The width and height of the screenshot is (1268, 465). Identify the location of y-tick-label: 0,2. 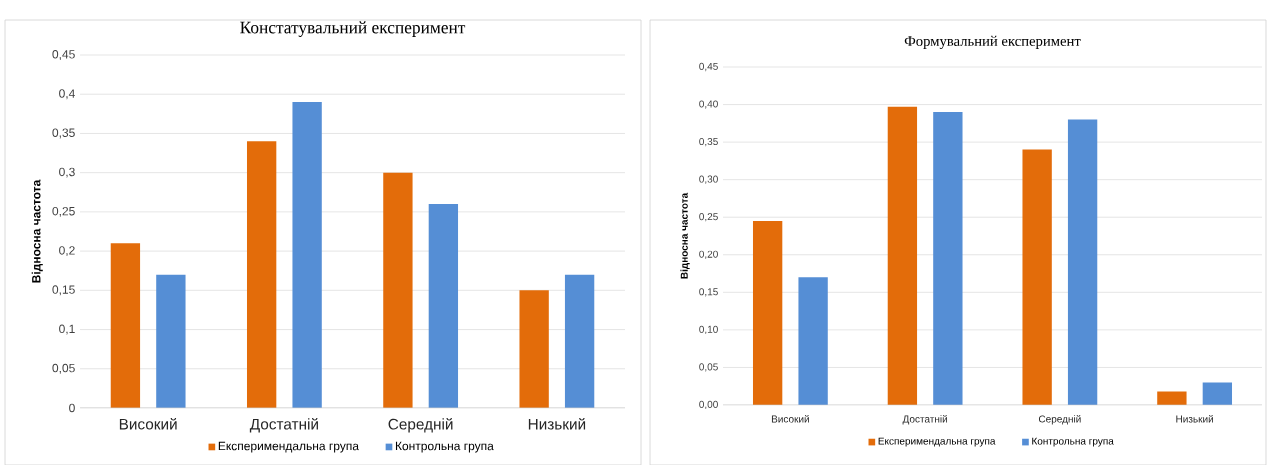
(67, 250).